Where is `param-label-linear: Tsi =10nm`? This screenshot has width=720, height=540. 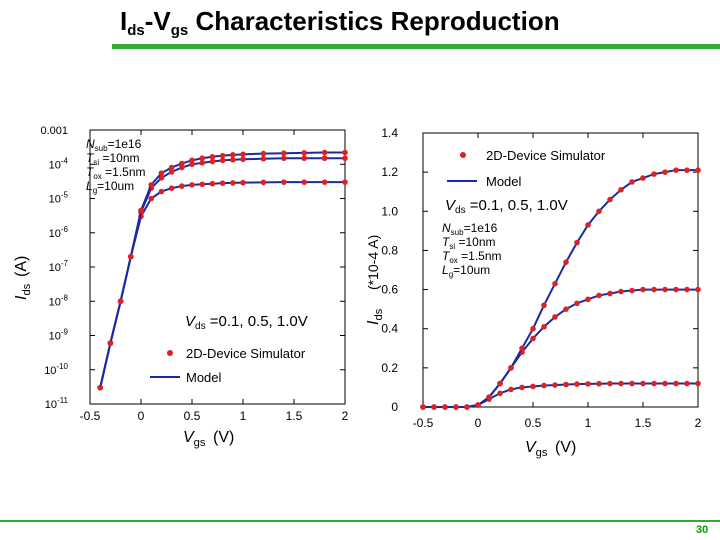 param-label-linear: Tsi =10nm is located at coordinates (468, 243).